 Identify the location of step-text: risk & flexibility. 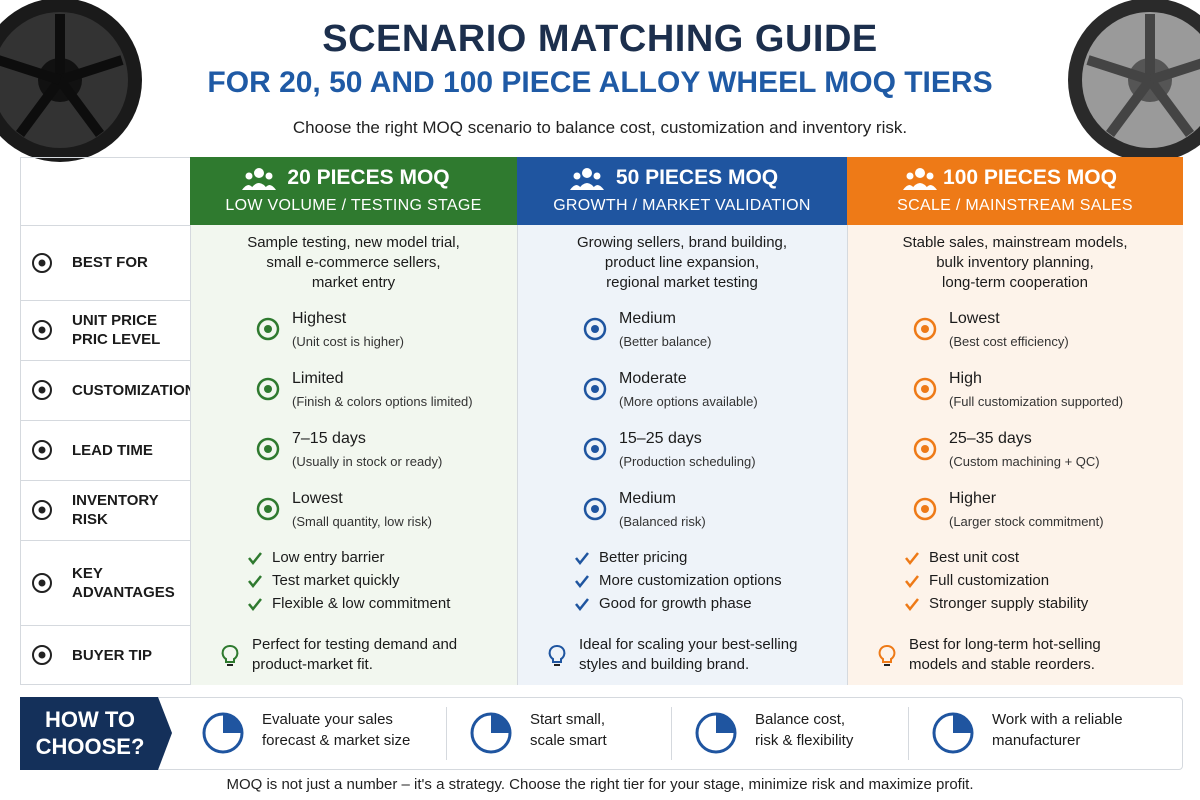
(804, 740).